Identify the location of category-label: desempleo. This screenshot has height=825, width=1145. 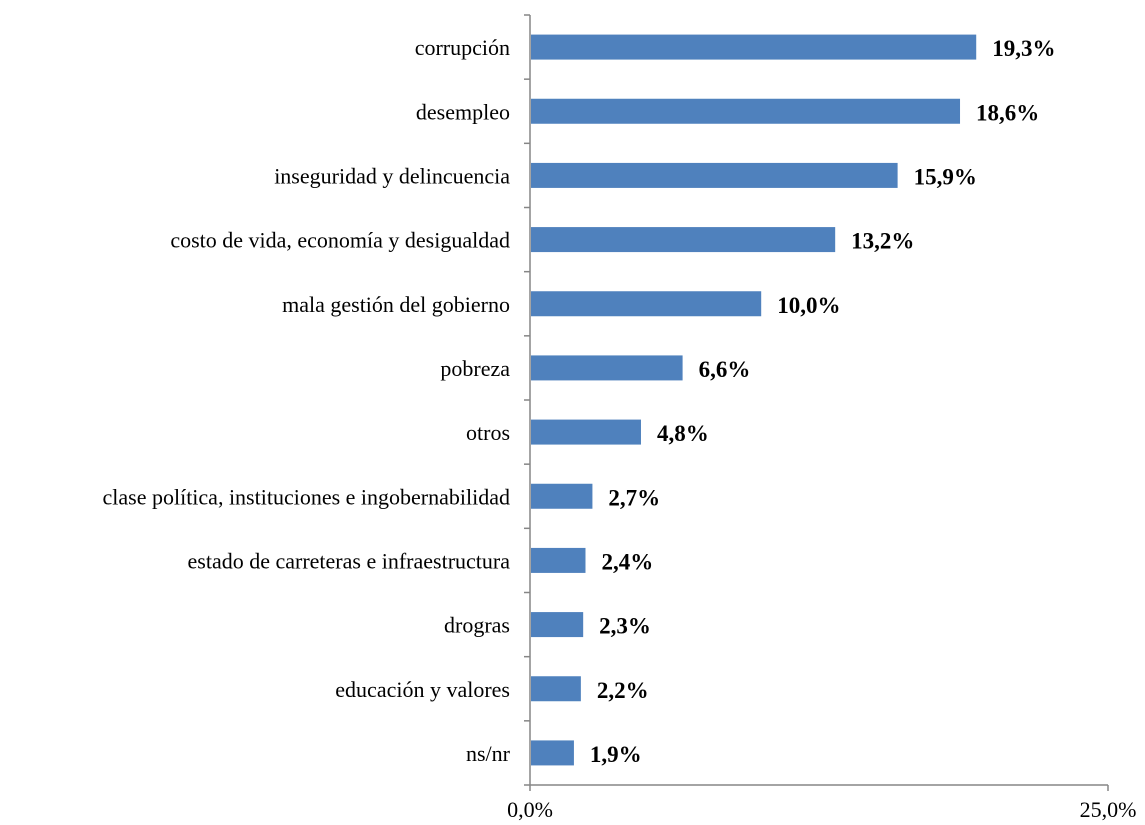
(463, 111).